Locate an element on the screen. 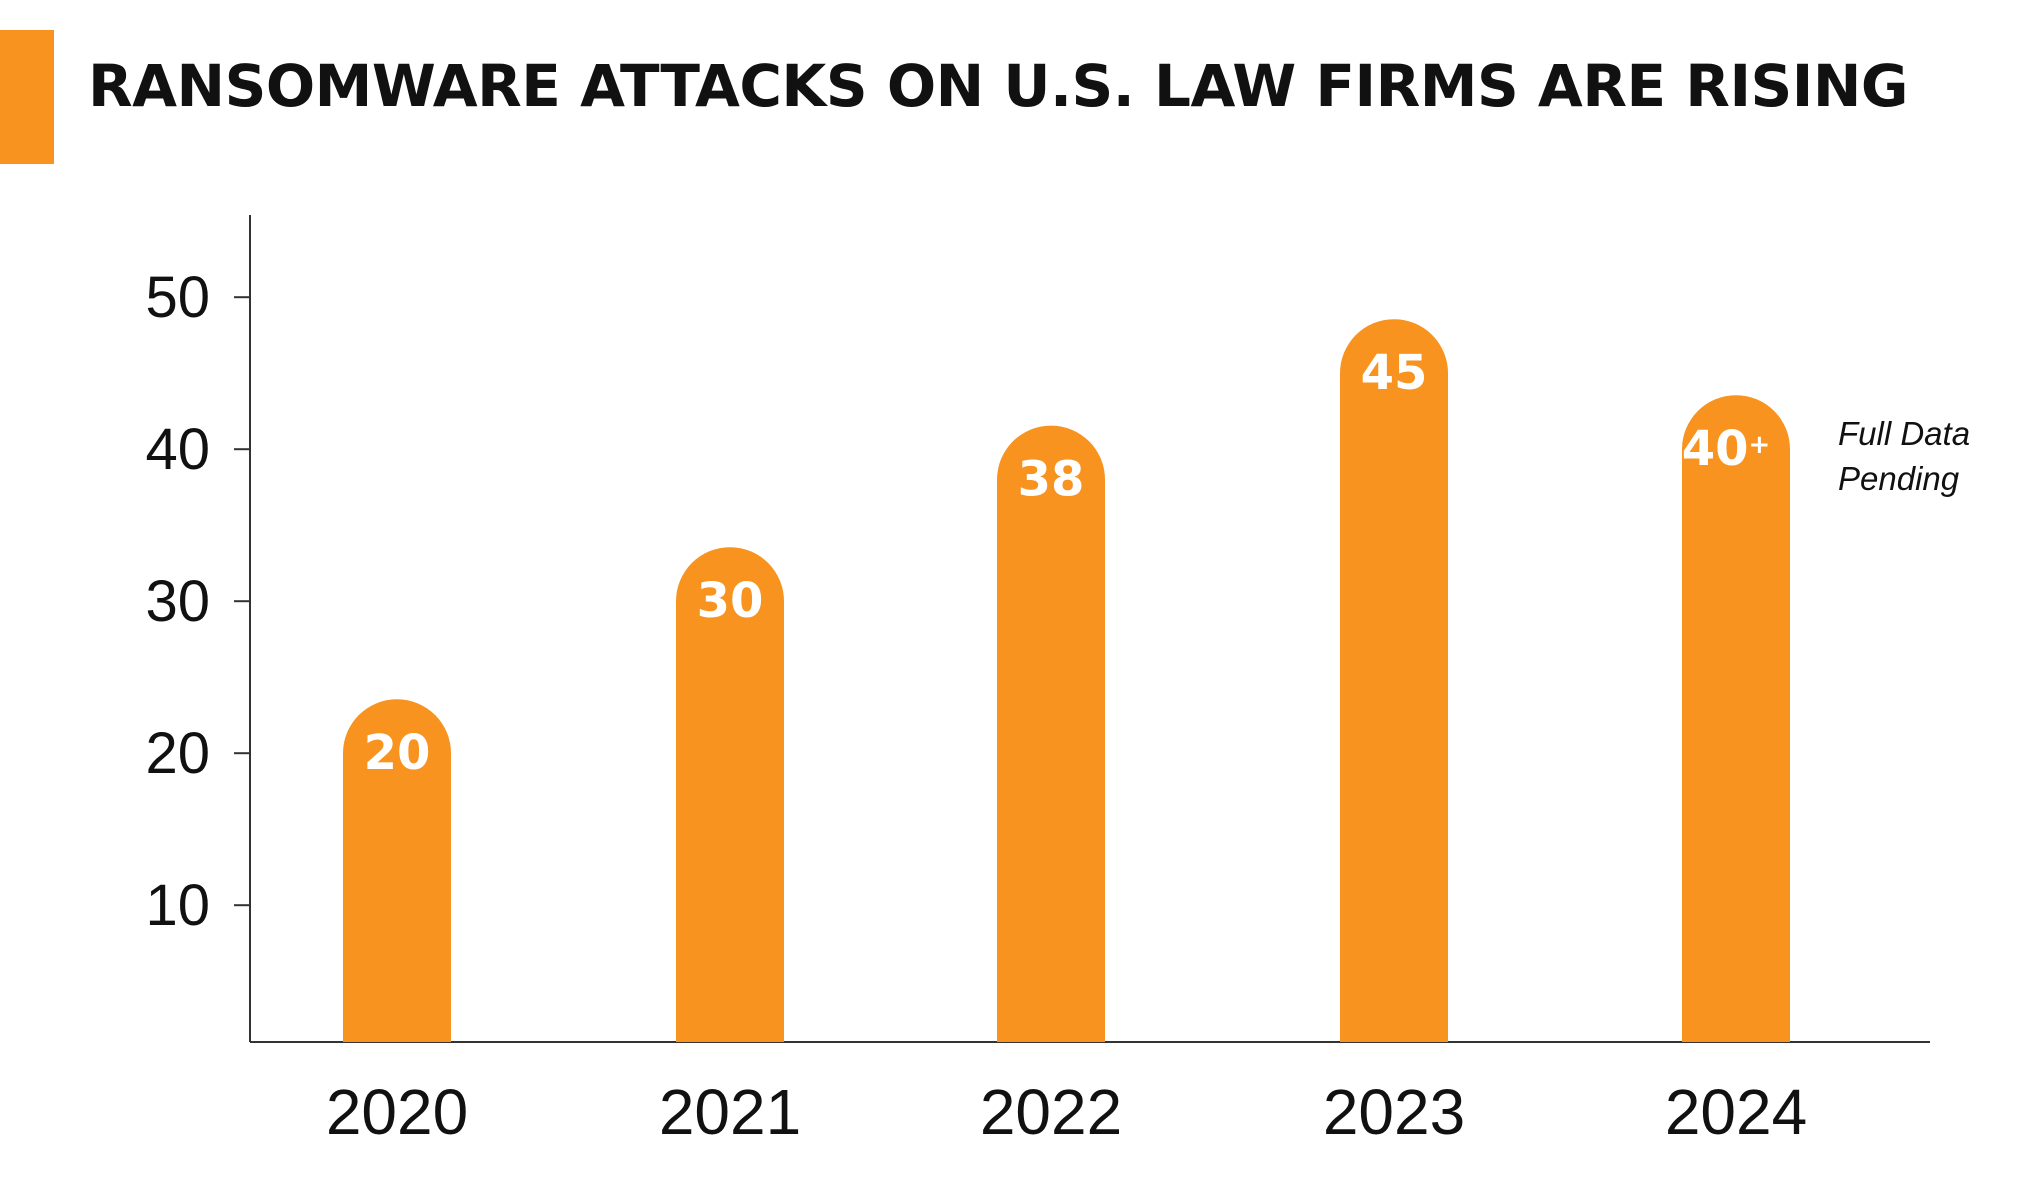 Image resolution: width=2031 pixels, height=1188 pixels. x-tick-label: 2023 is located at coordinates (1394, 1112).